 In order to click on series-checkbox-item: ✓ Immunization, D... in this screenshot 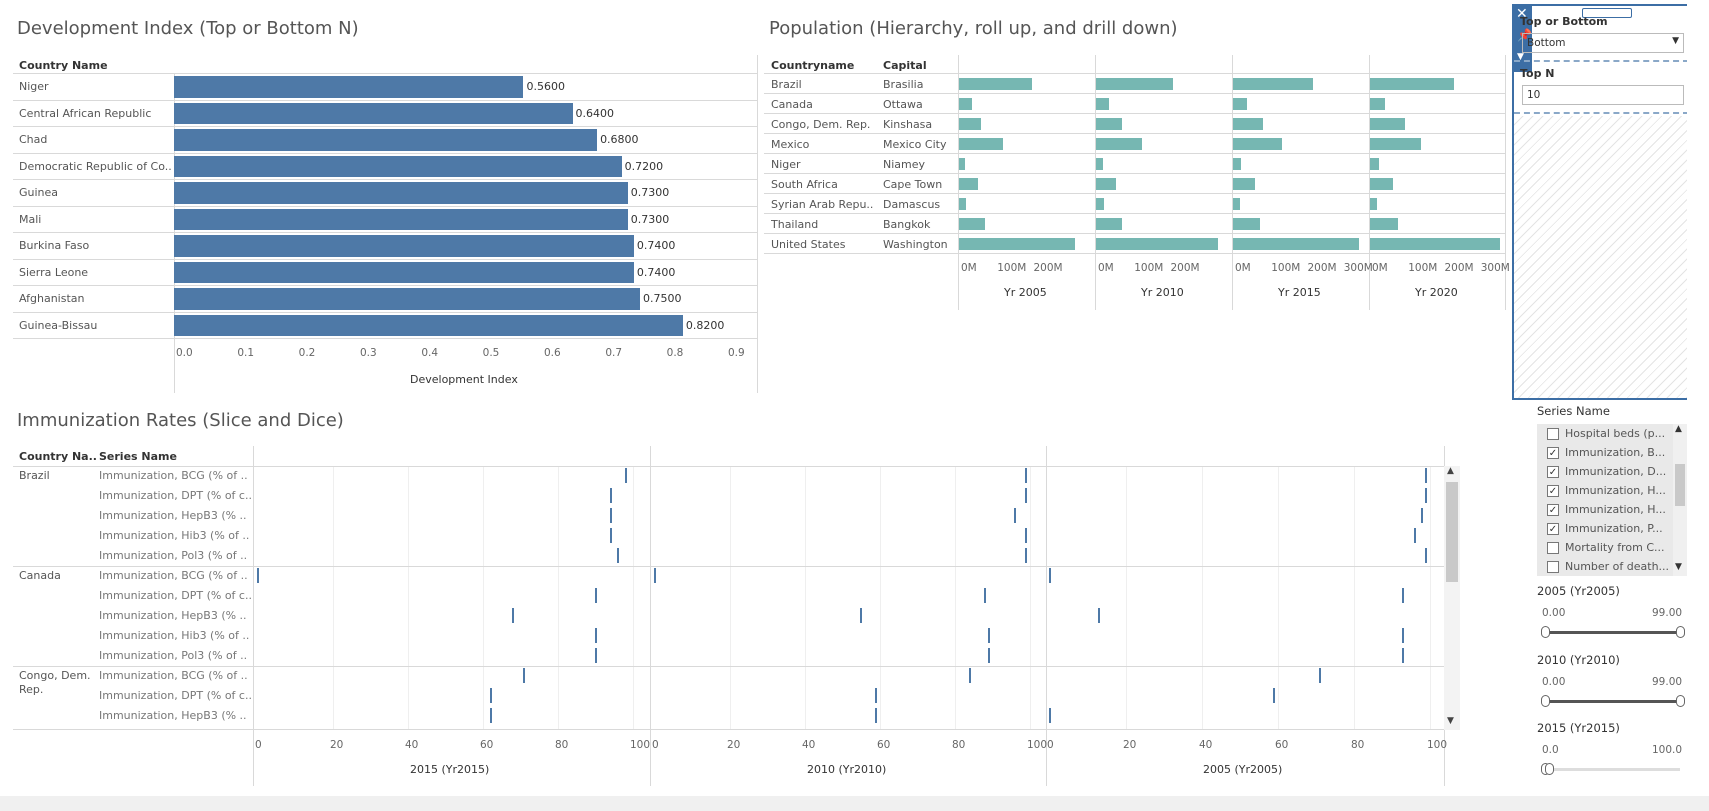, I will do `click(1615, 472)`.